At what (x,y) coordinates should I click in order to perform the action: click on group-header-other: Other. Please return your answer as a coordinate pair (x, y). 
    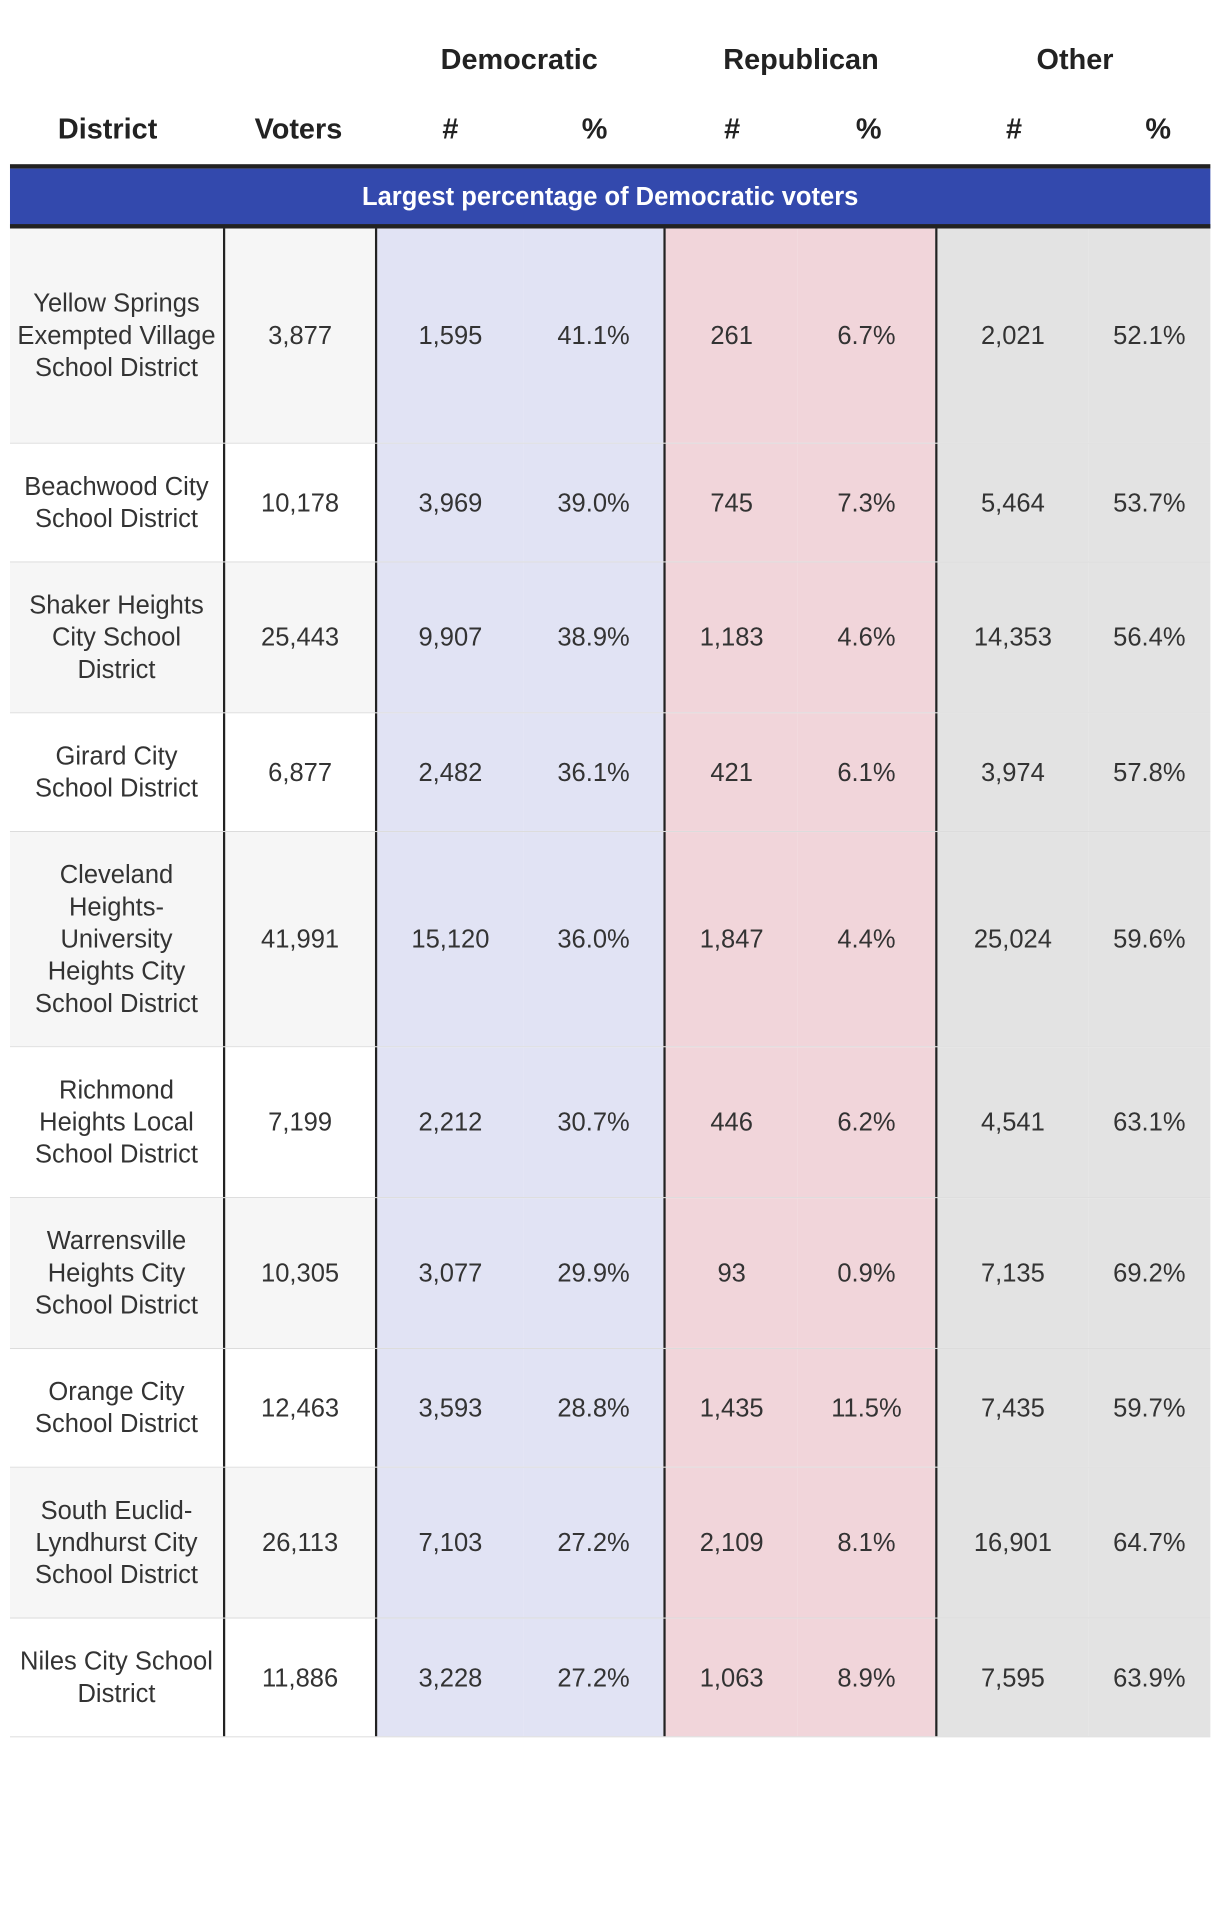
    Looking at the image, I should click on (1075, 59).